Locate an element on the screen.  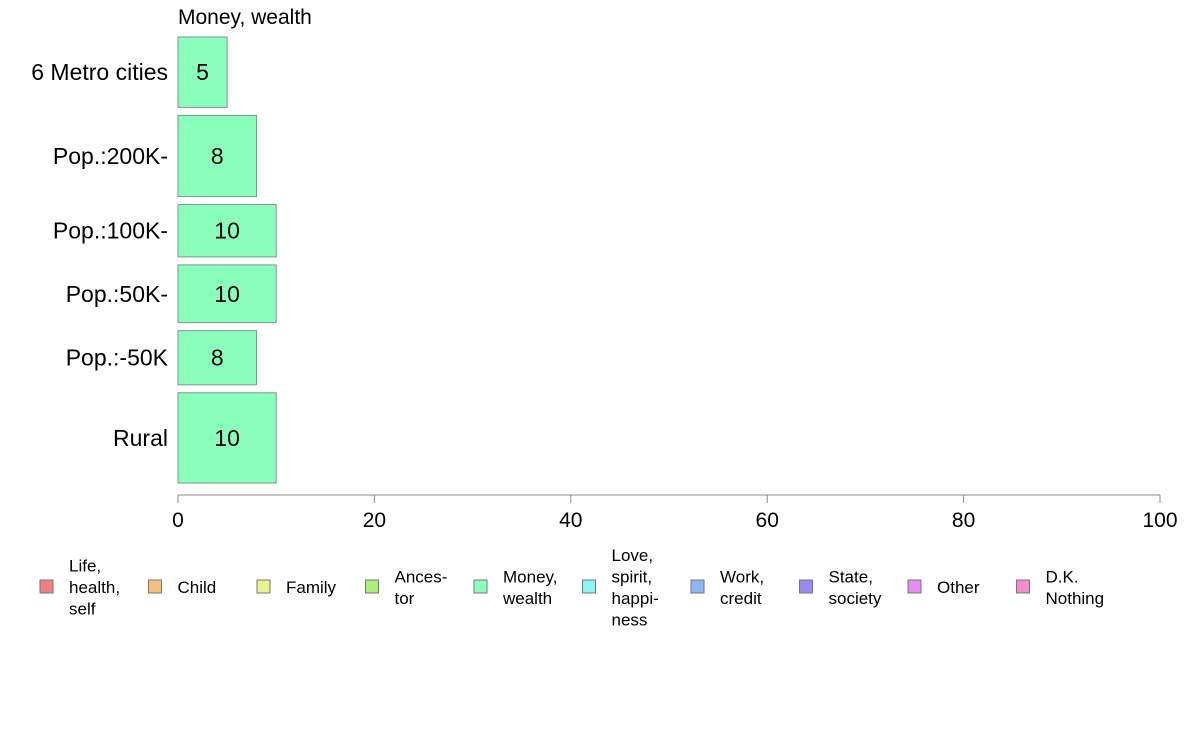
category-label: Rural is located at coordinates (140, 438).